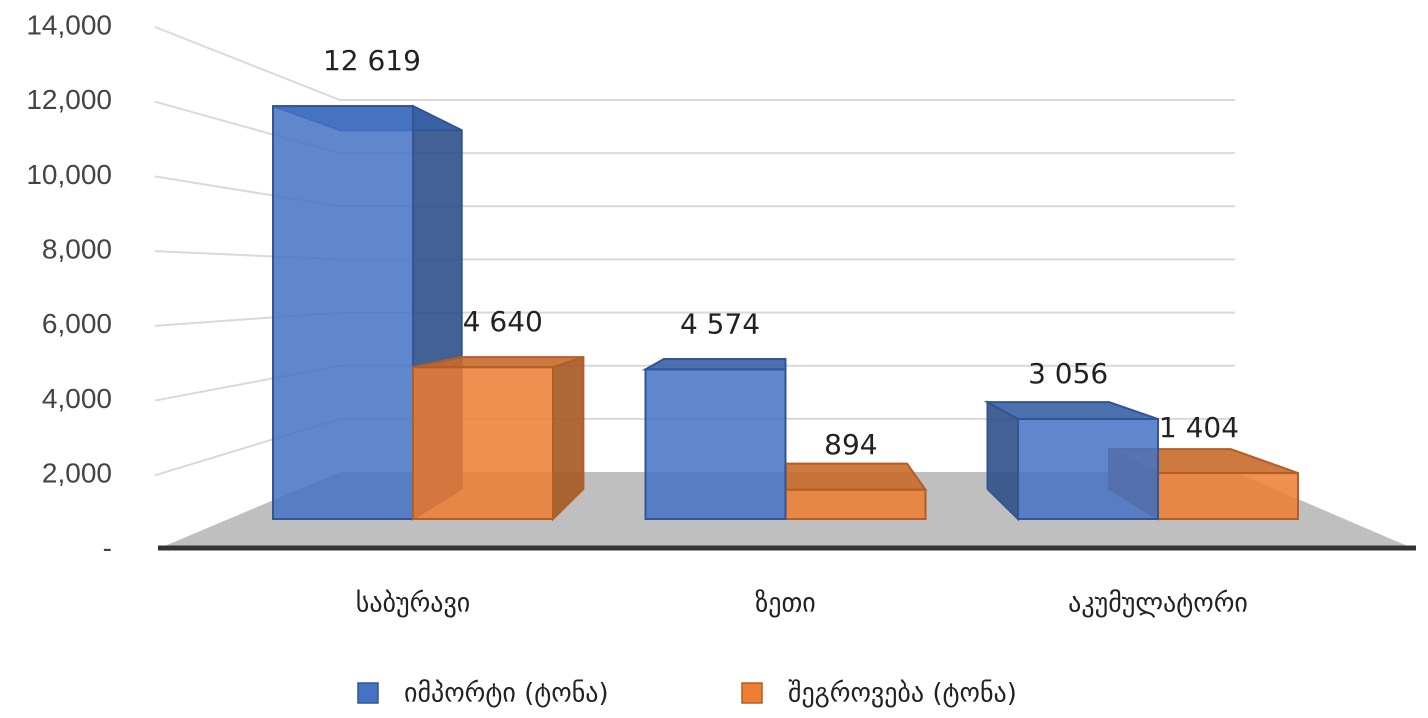 This screenshot has width=1428, height=718. Describe the element at coordinates (785, 604) in the screenshot. I see `x-tick-label: ზეთი` at that location.